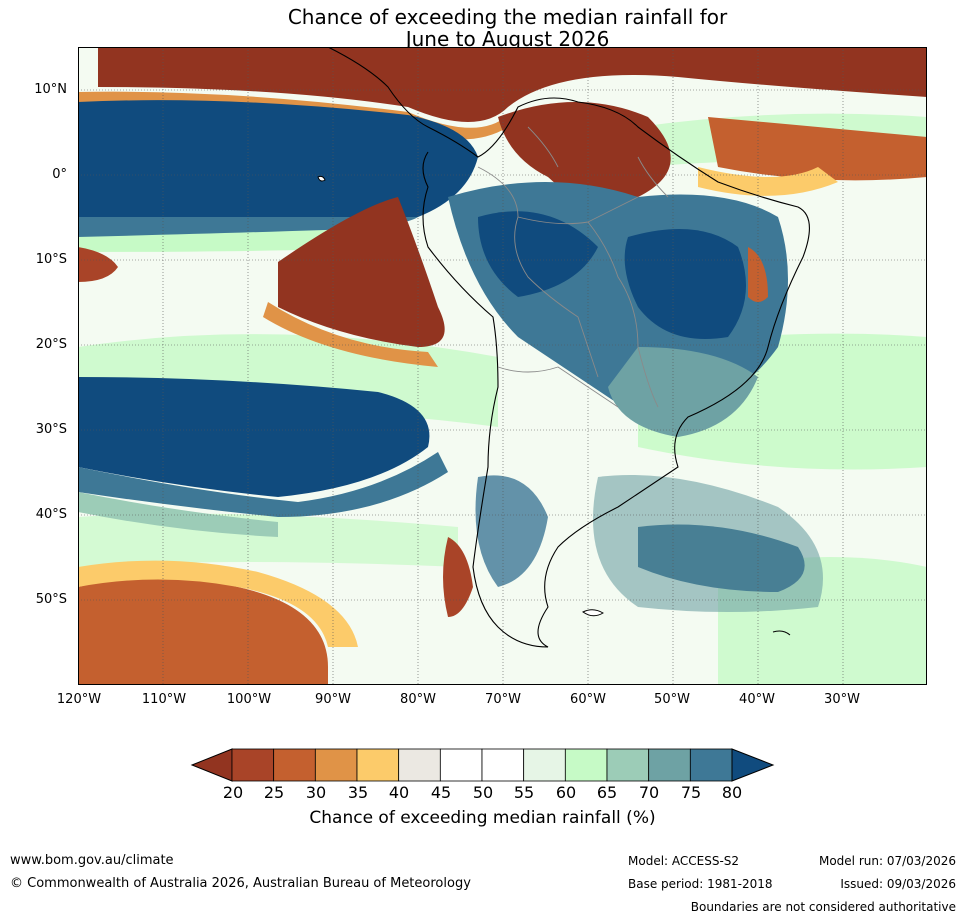  I want to click on area-dry-southwest, so click(203, 631).